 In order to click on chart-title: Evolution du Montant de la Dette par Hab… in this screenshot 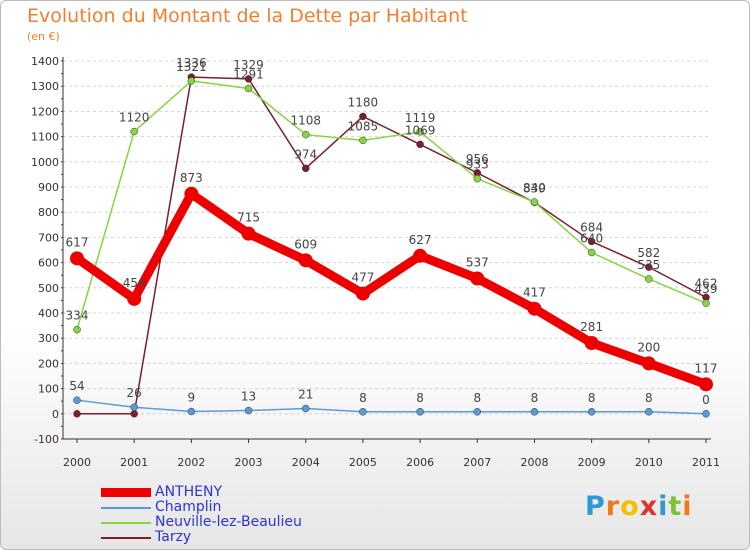, I will do `click(247, 16)`.